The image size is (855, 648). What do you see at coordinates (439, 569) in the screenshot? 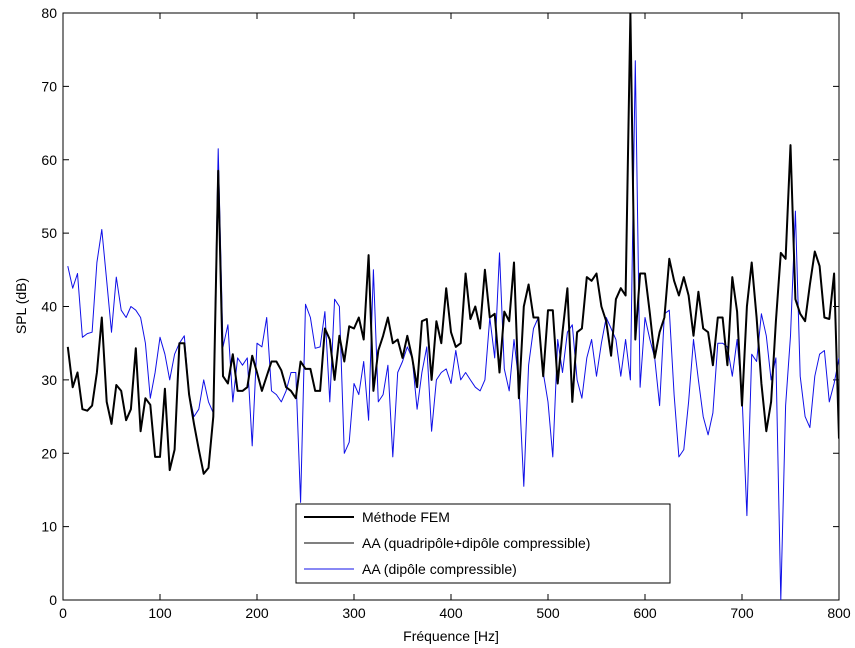
I see `legend-label-2: AA (dipôle compressible)` at bounding box center [439, 569].